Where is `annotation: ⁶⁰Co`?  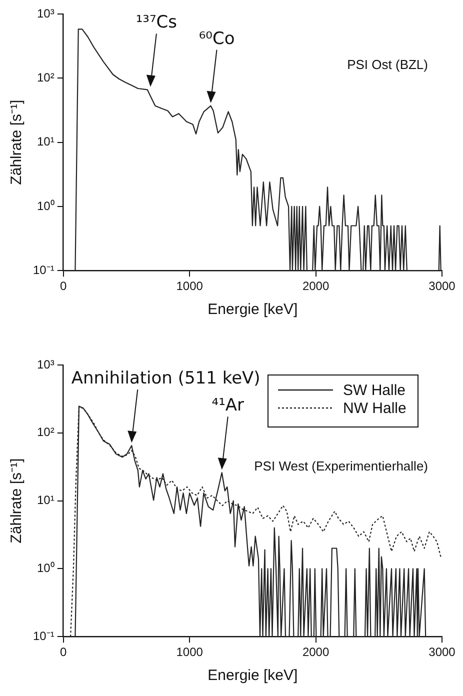 annotation: ⁶⁰Co is located at coordinates (216, 38).